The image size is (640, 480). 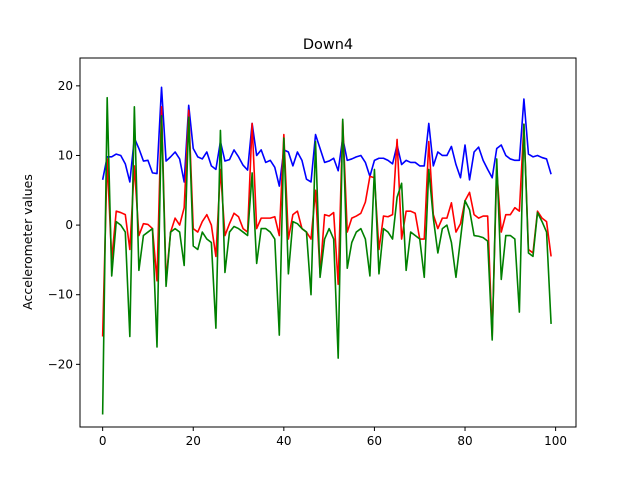 What do you see at coordinates (60, 295) in the screenshot?
I see `y-tick-label: −10` at bounding box center [60, 295].